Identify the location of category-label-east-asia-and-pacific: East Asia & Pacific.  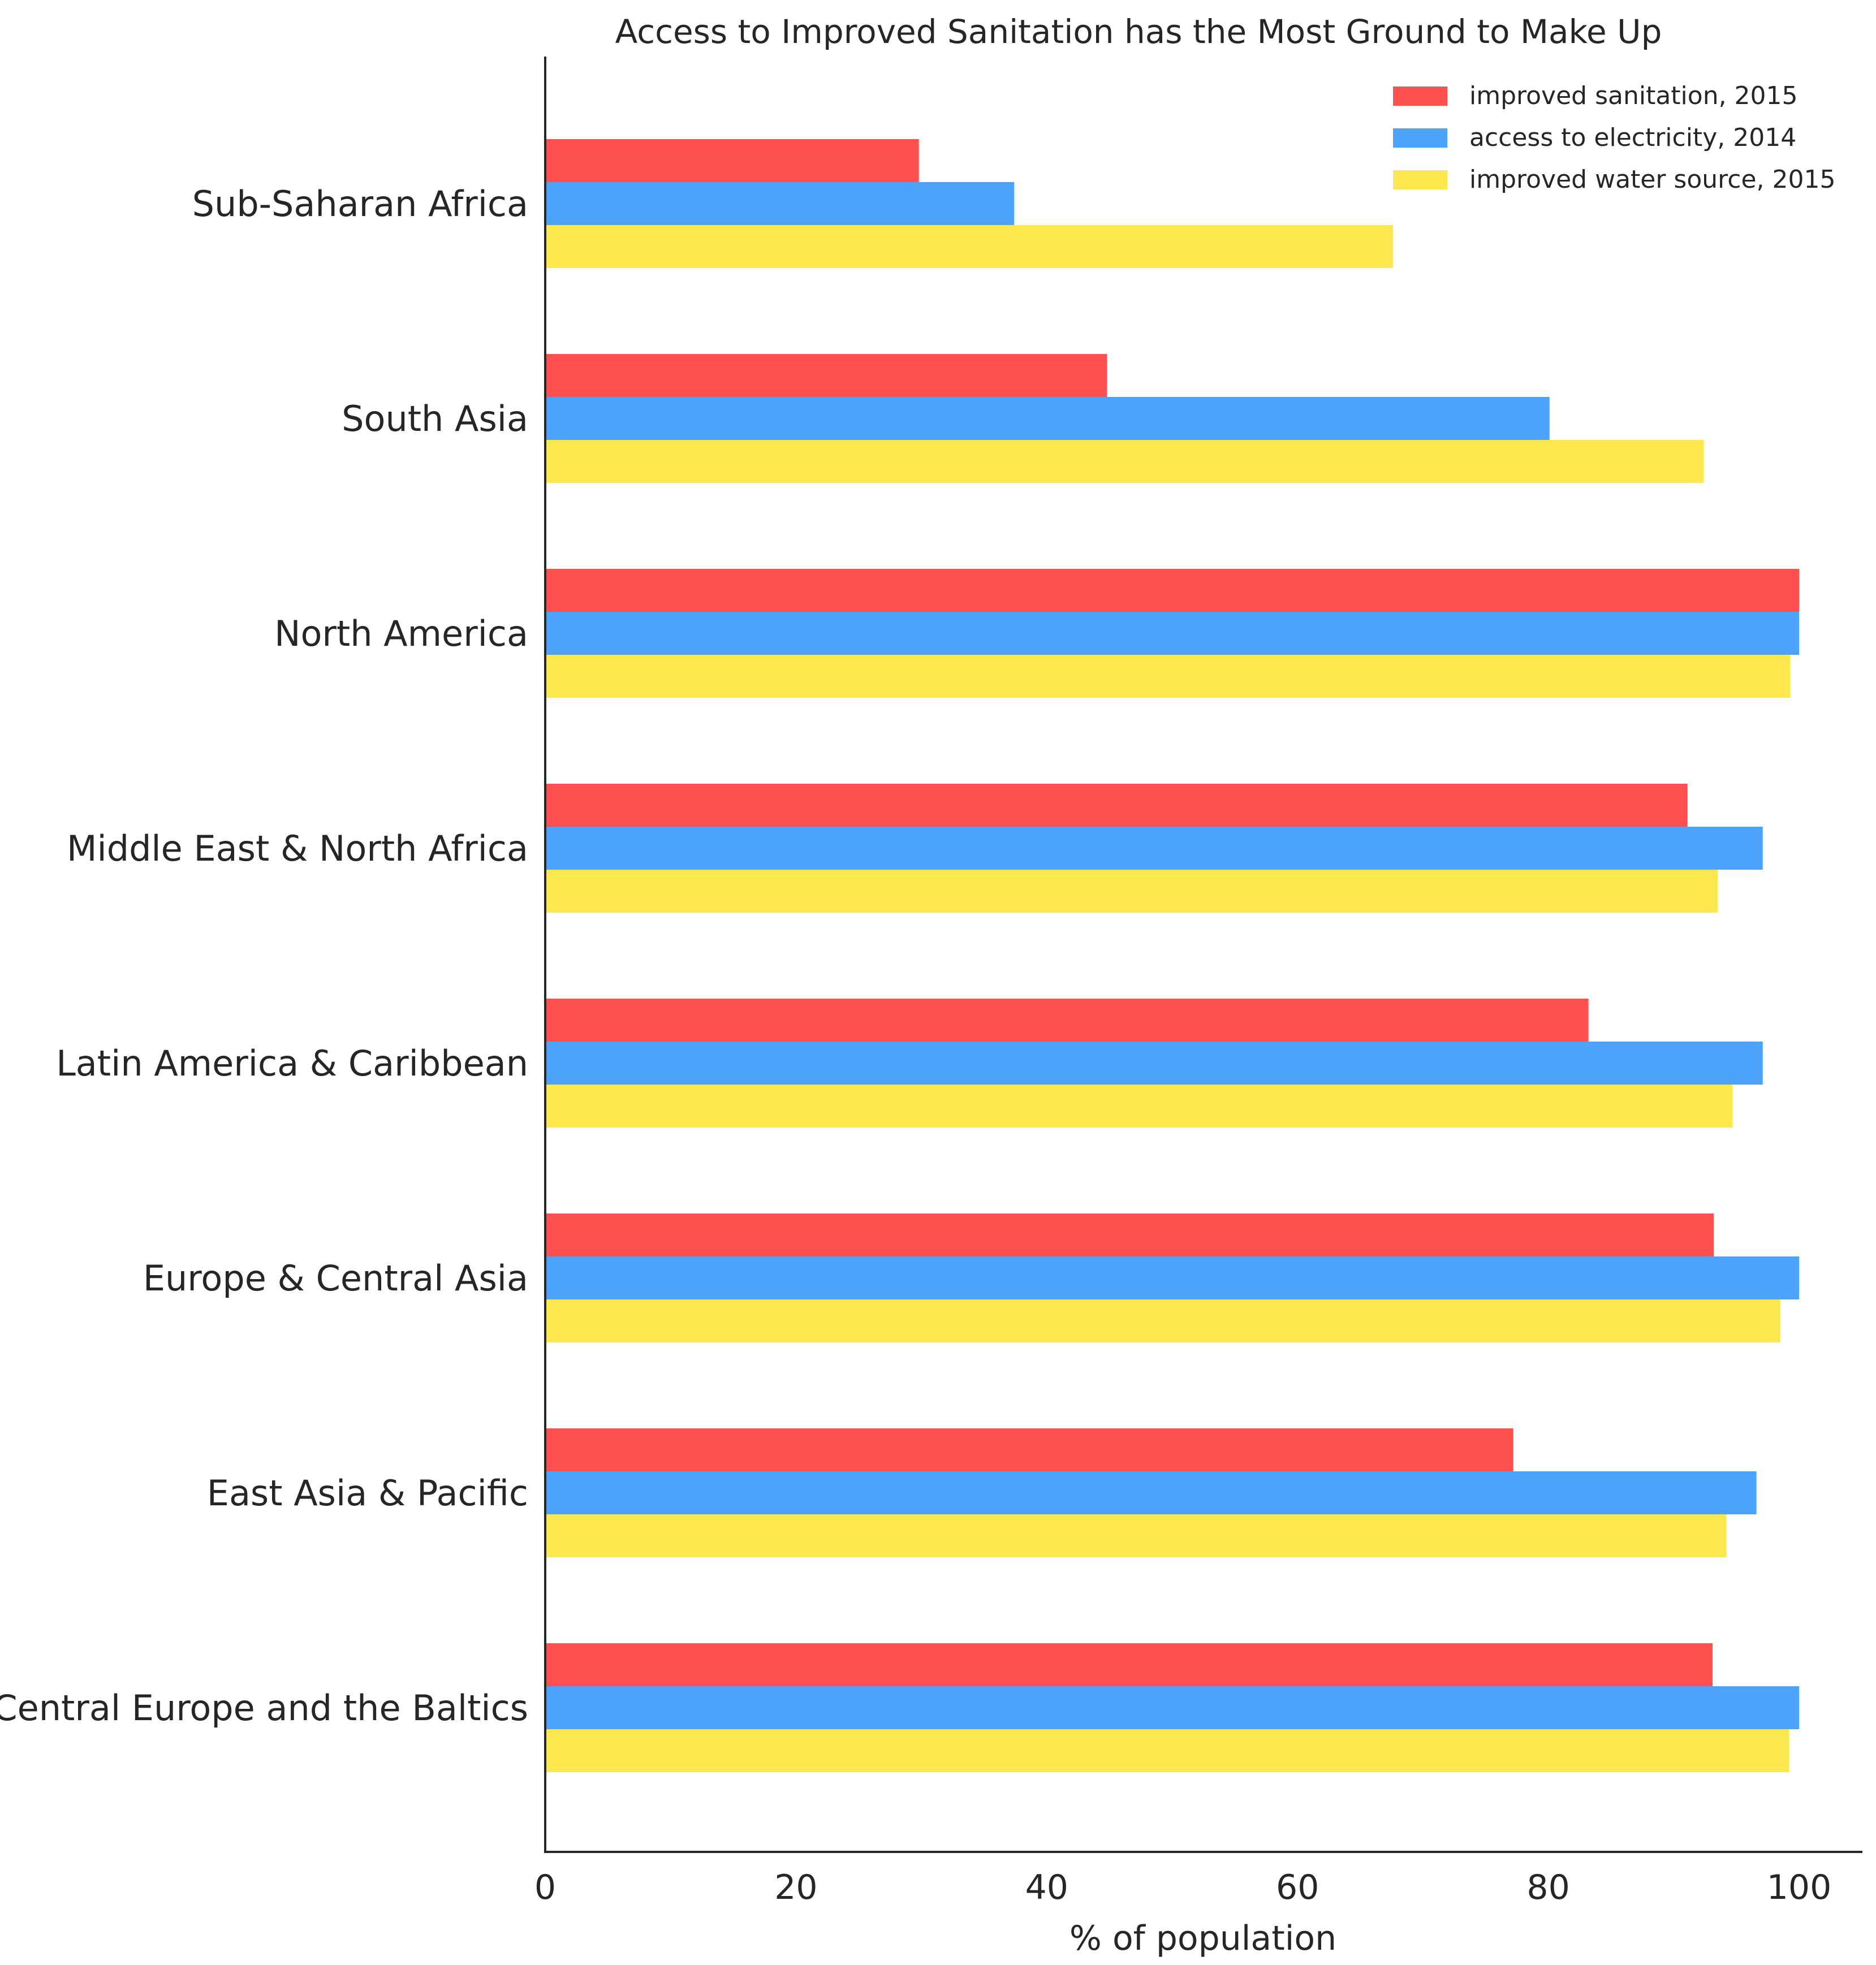
(367, 1493).